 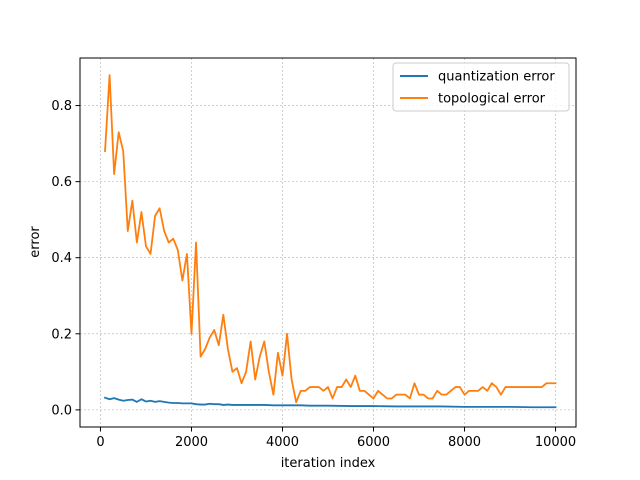 What do you see at coordinates (492, 99) in the screenshot?
I see `legend-label-topological-error: topological error` at bounding box center [492, 99].